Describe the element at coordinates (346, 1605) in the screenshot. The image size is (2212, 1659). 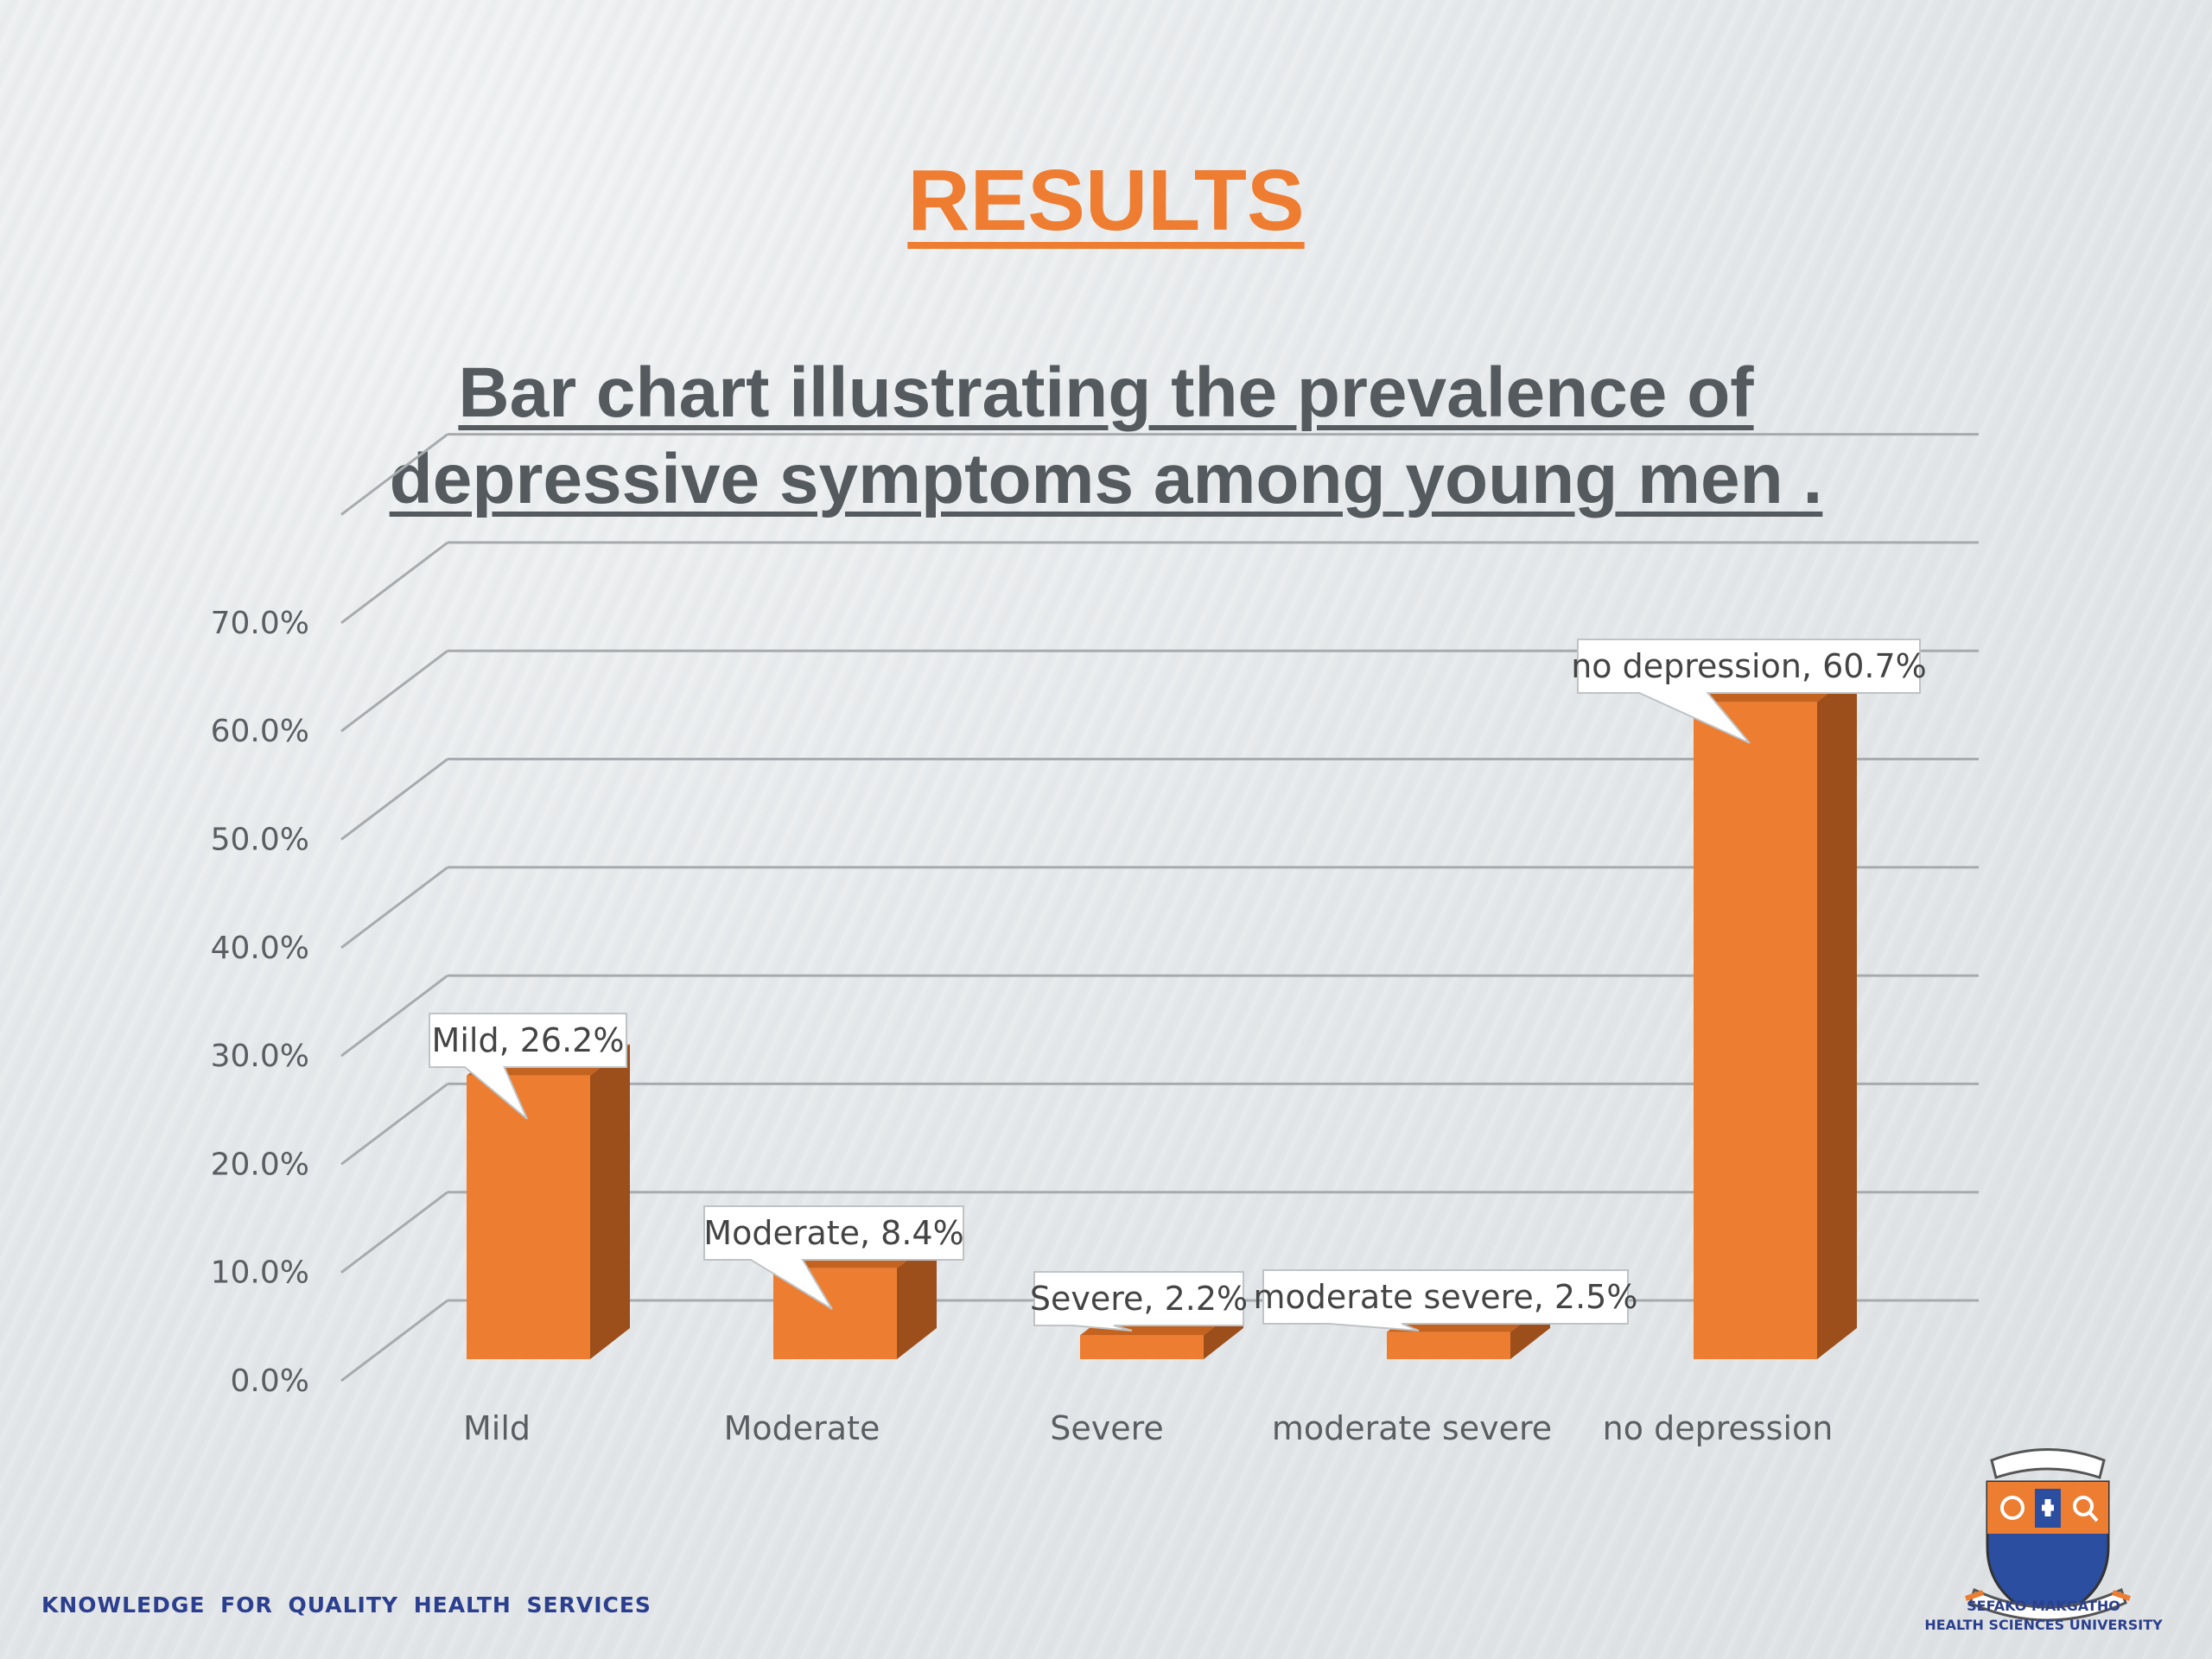
I see `footer-slogan: KNOWLEDGE FOR QUALITY HEALTH SERVICES` at that location.